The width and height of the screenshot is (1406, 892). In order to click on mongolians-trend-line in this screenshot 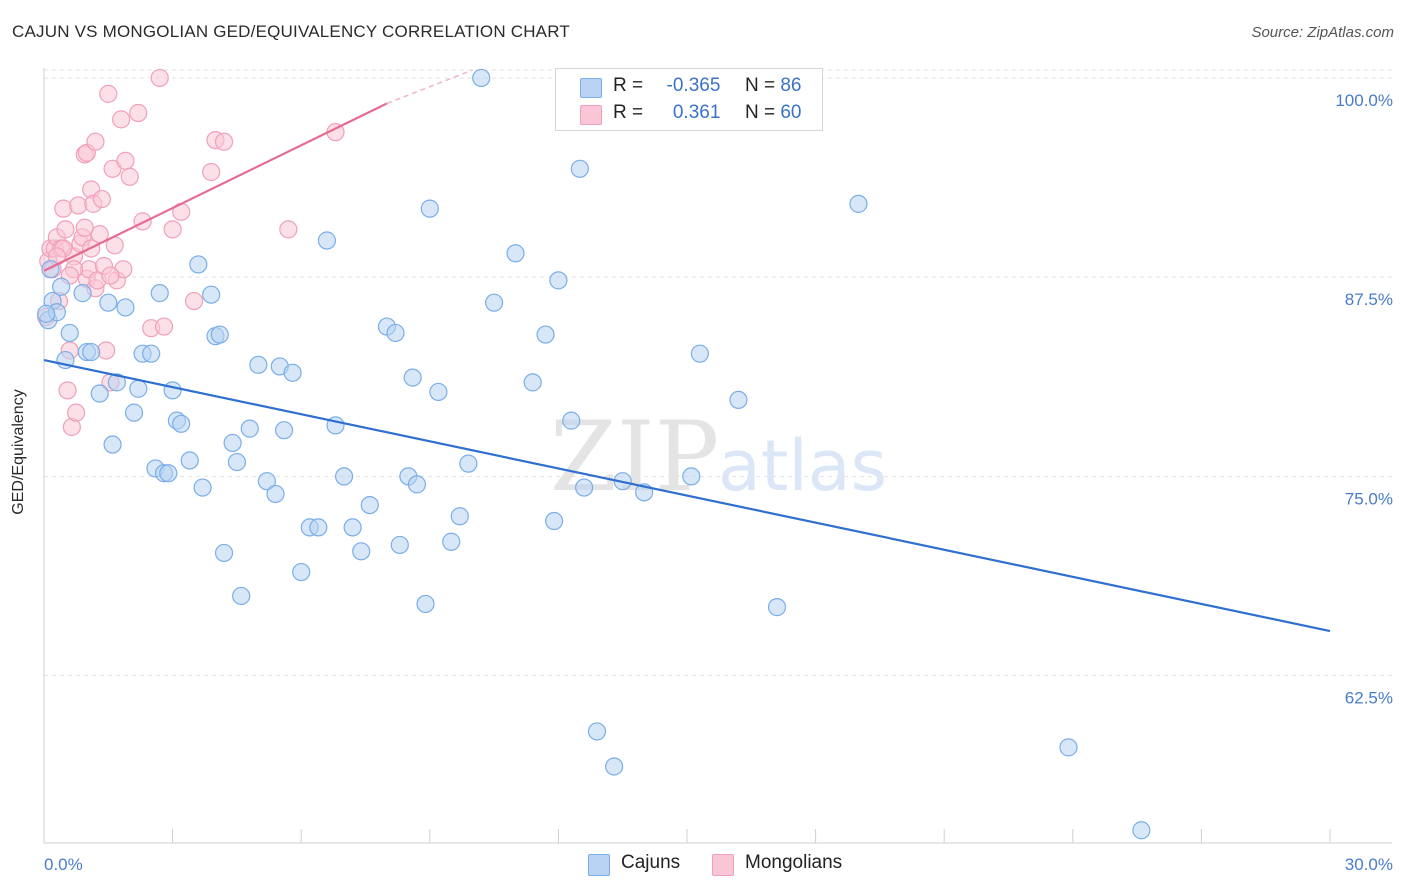, I will do `click(215, 187)`.